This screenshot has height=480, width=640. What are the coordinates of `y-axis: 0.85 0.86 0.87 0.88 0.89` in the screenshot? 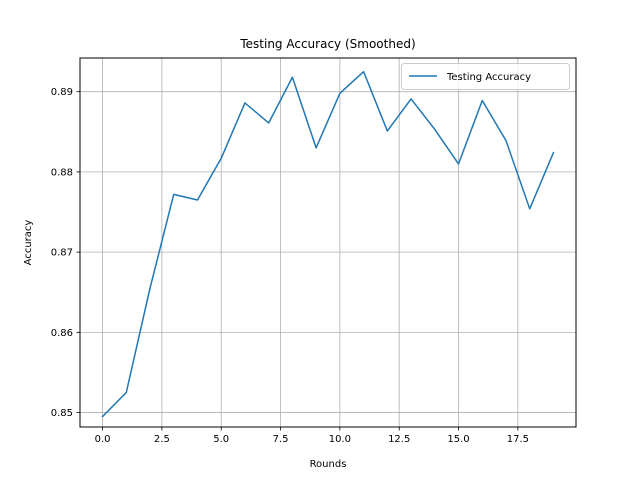 It's located at (65, 253).